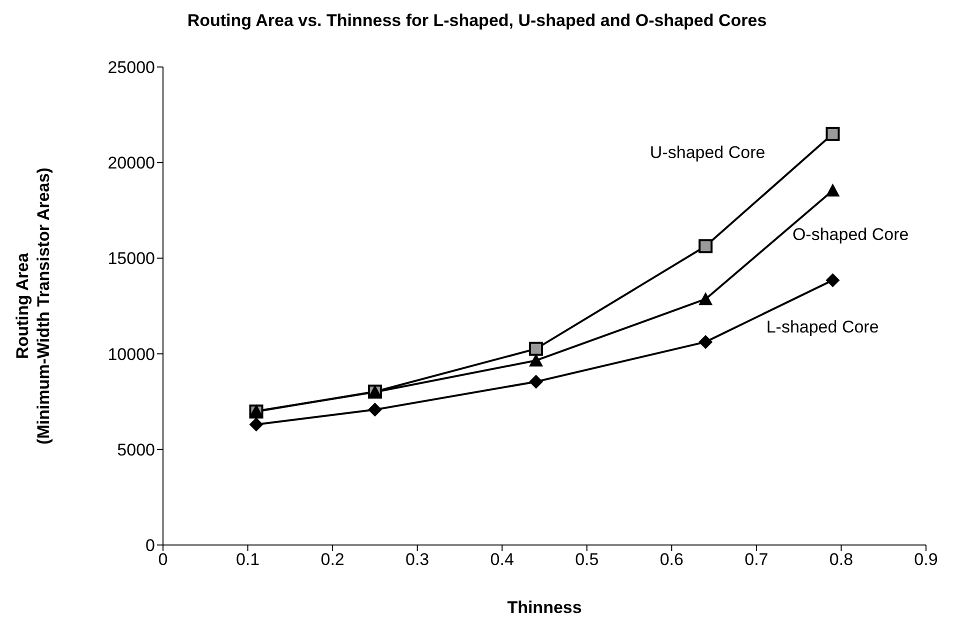 The width and height of the screenshot is (954, 629). What do you see at coordinates (672, 560) in the screenshot?
I see `x-tick-label: 0.6` at bounding box center [672, 560].